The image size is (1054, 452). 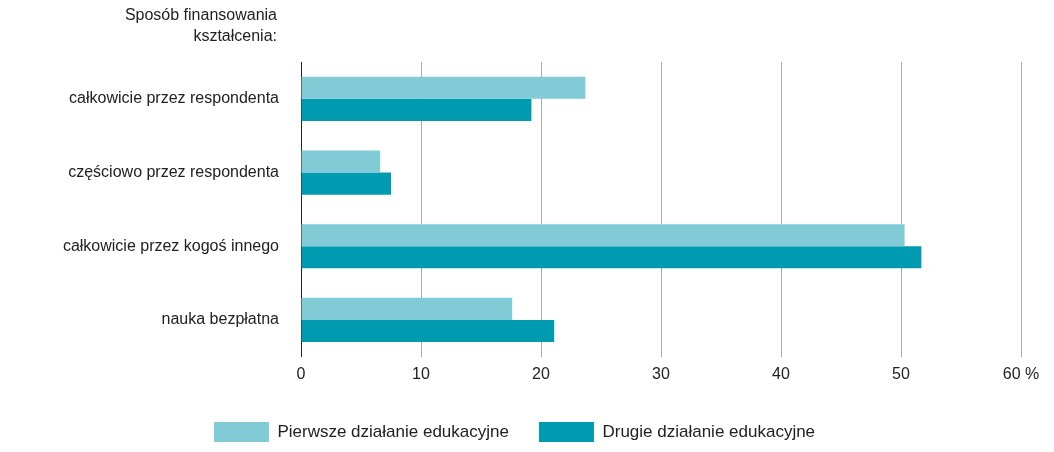 I want to click on y-tick-label: całkowicie przez respondenta, so click(x=174, y=98).